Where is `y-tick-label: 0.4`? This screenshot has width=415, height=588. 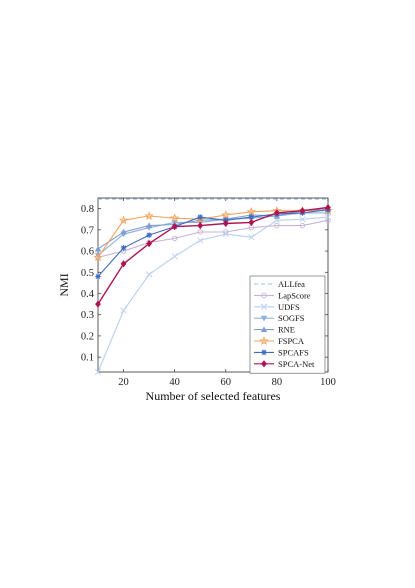
y-tick-label: 0.4 is located at coordinates (88, 294).